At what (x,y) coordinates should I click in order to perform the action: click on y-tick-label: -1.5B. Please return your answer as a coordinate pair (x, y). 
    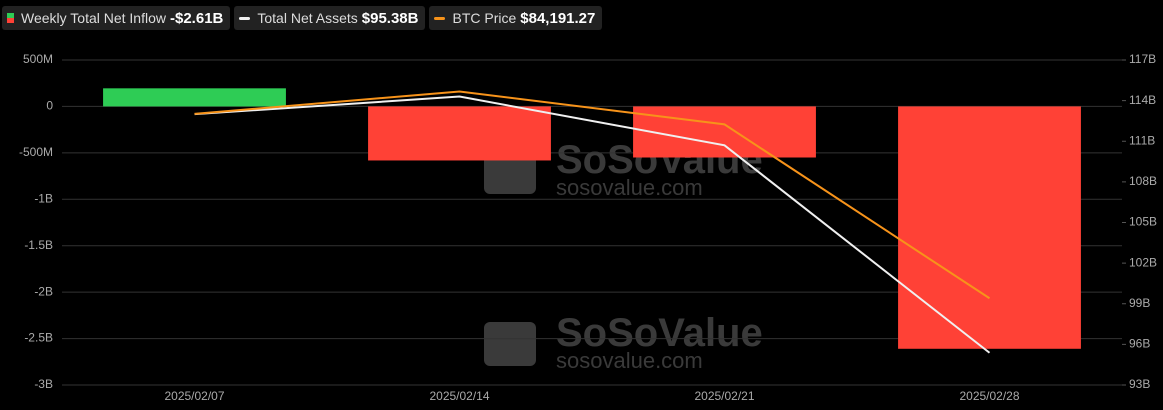
    Looking at the image, I should click on (38, 245).